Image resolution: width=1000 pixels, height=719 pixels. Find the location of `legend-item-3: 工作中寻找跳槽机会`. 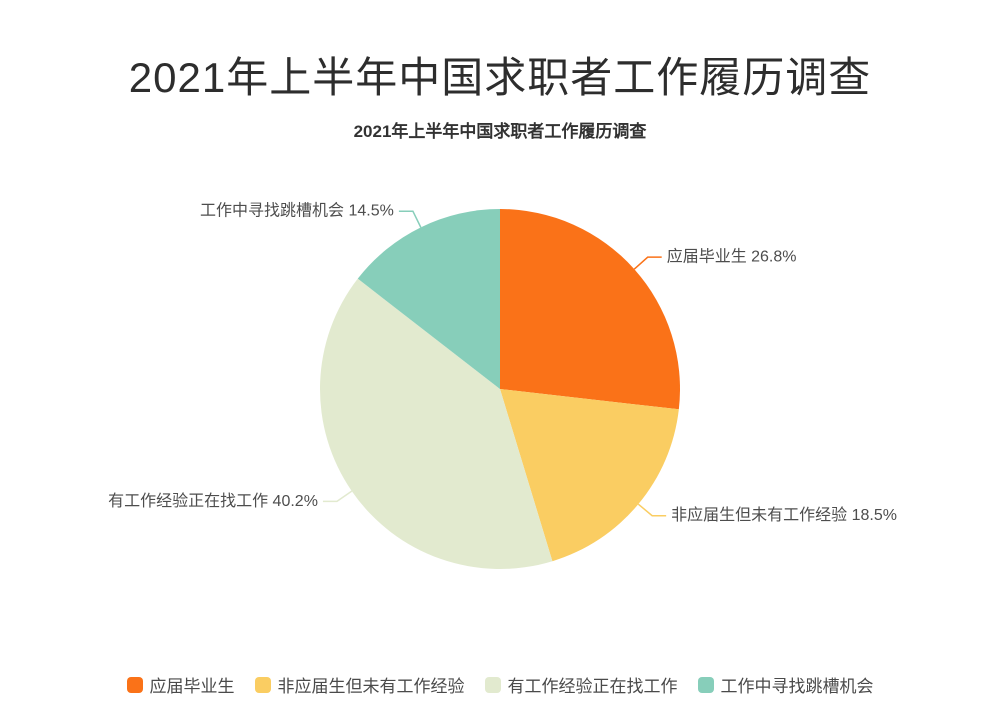

legend-item-3: 工作中寻找跳槽机会 is located at coordinates (785, 684).